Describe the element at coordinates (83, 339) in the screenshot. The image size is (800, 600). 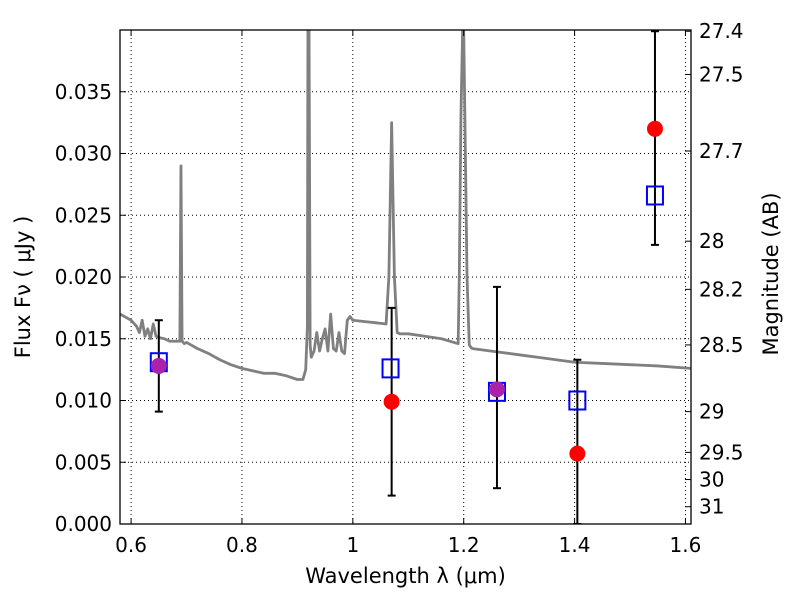
I see `y-tick-label: 0.015` at that location.